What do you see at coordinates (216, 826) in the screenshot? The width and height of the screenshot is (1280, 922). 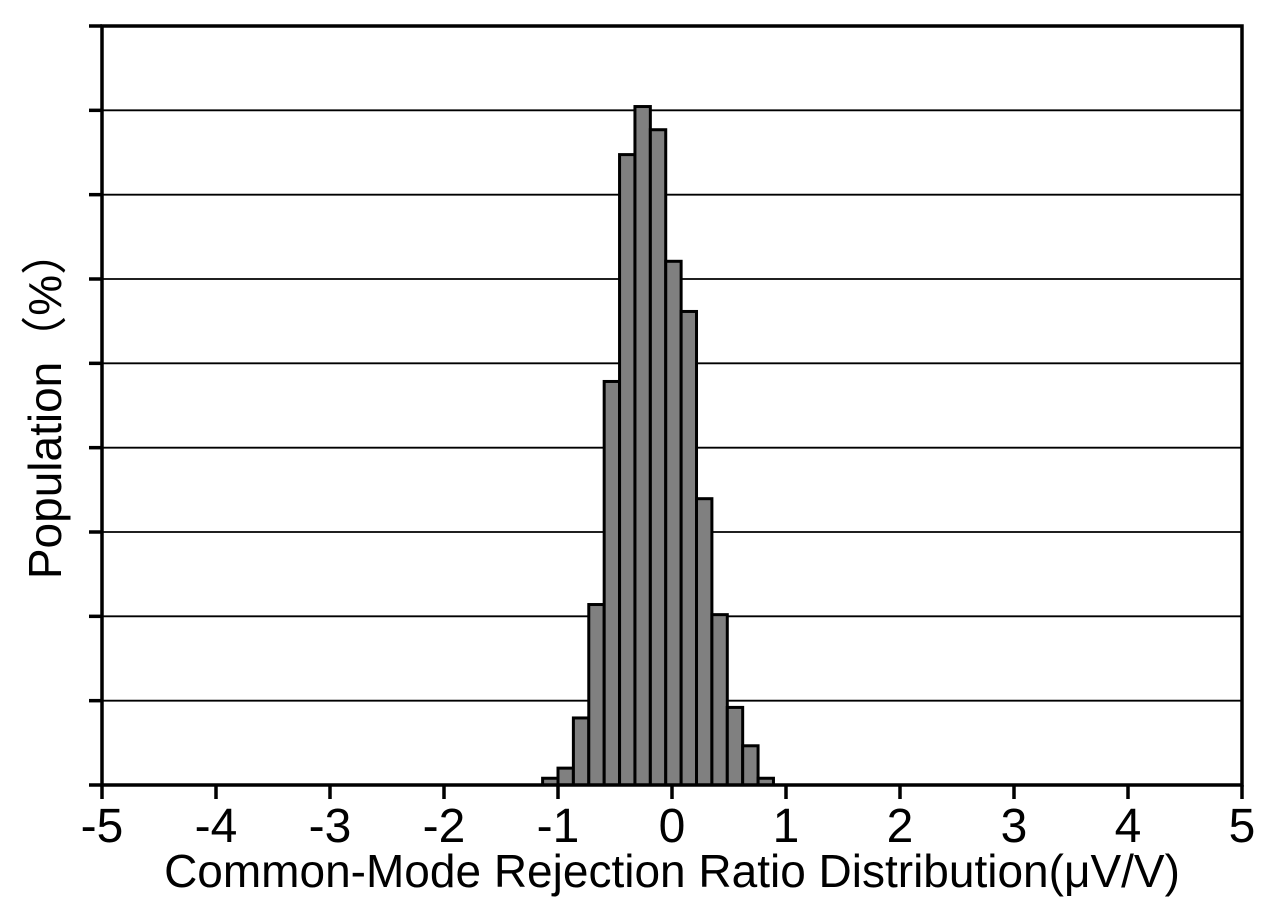 I see `x-tick-label: -4` at bounding box center [216, 826].